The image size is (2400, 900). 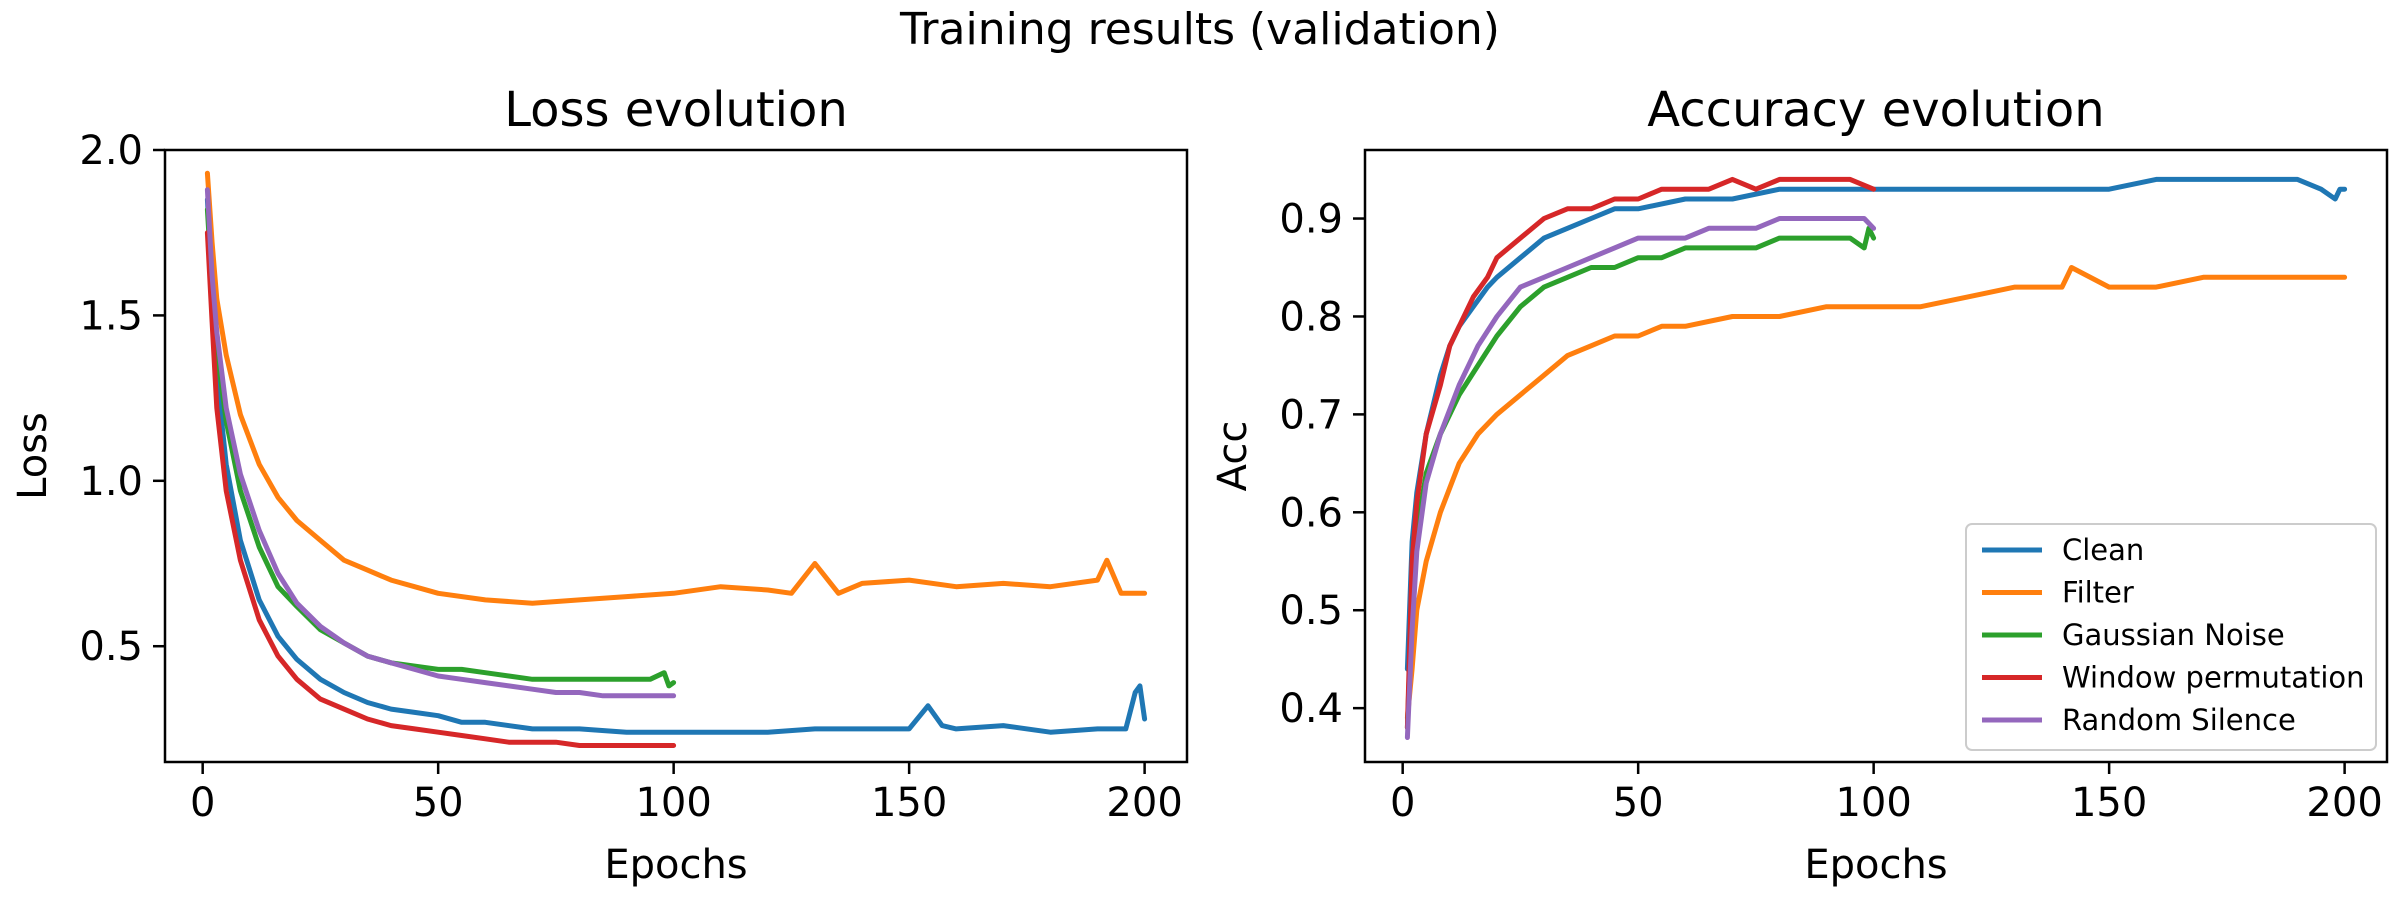 What do you see at coordinates (1233, 456) in the screenshot?
I see `accuracy-y-axis-label: Acc` at bounding box center [1233, 456].